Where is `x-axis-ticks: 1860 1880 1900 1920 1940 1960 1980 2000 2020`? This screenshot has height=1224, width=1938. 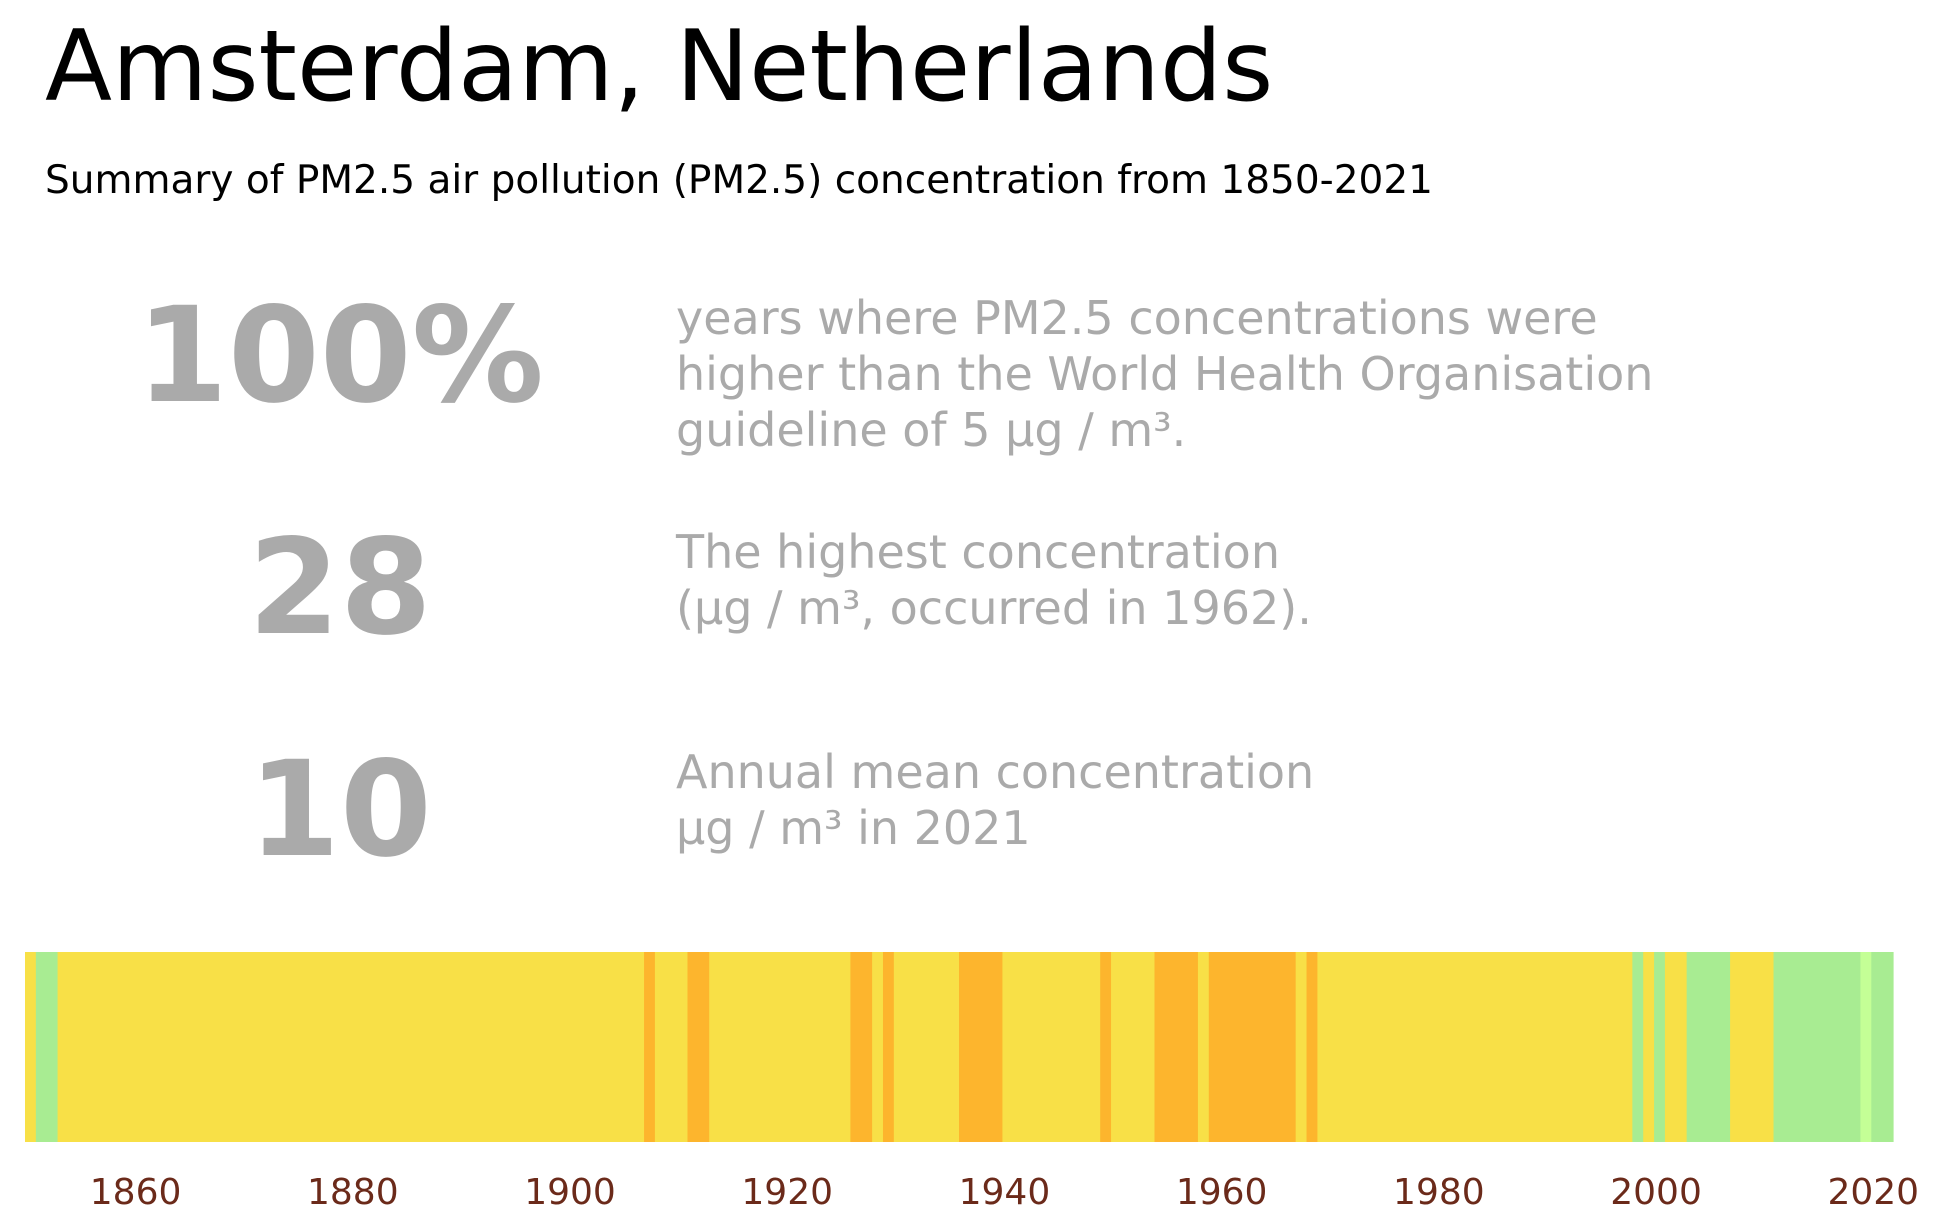 x-axis-ticks: 1860 1880 1900 1920 1940 1960 1980 2000 2020 is located at coordinates (1004, 1192).